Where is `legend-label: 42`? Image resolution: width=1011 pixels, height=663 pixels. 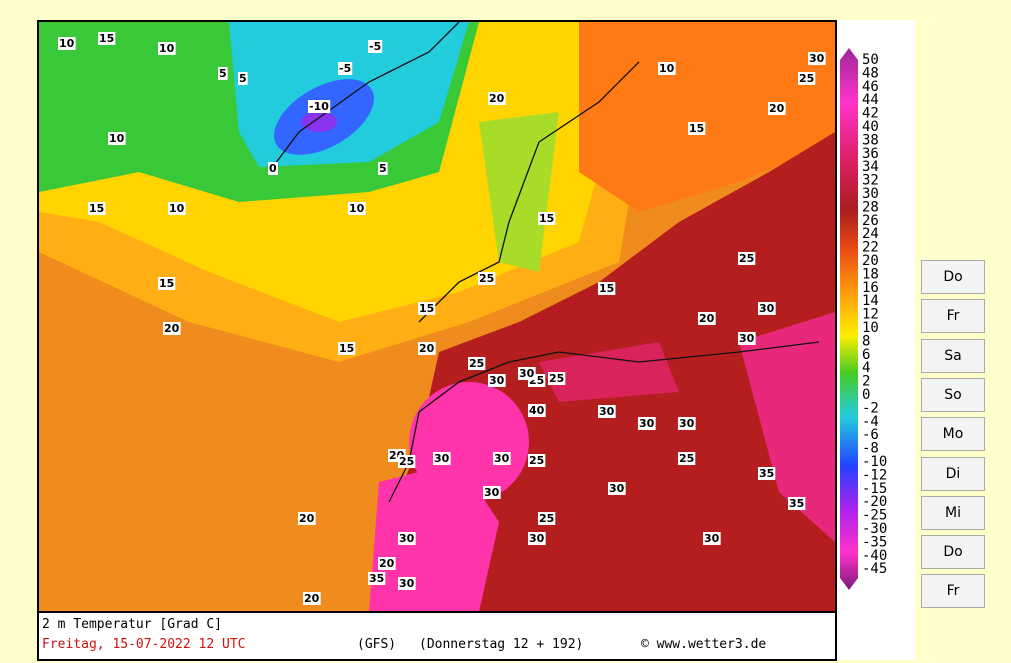
legend-label: 42 is located at coordinates (870, 114).